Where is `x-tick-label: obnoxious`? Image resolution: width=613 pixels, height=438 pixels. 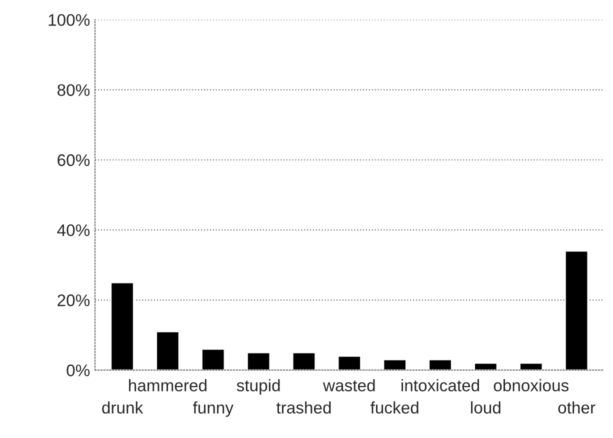
x-tick-label: obnoxious is located at coordinates (531, 385).